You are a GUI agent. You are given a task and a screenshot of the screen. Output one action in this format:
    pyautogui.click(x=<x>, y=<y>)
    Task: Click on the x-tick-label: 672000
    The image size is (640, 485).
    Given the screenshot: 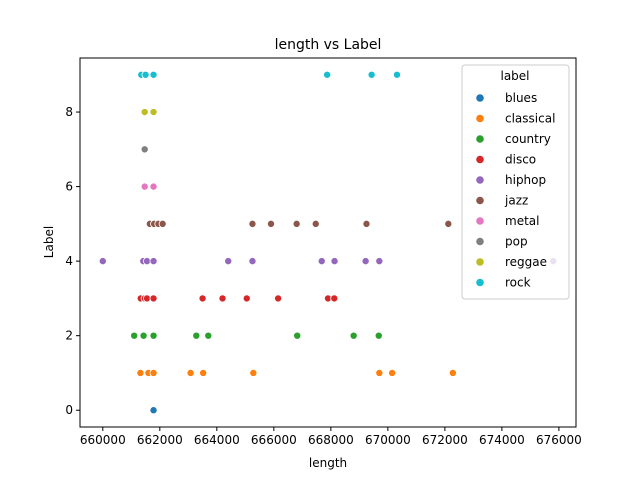 What is the action you would take?
    pyautogui.click(x=445, y=440)
    